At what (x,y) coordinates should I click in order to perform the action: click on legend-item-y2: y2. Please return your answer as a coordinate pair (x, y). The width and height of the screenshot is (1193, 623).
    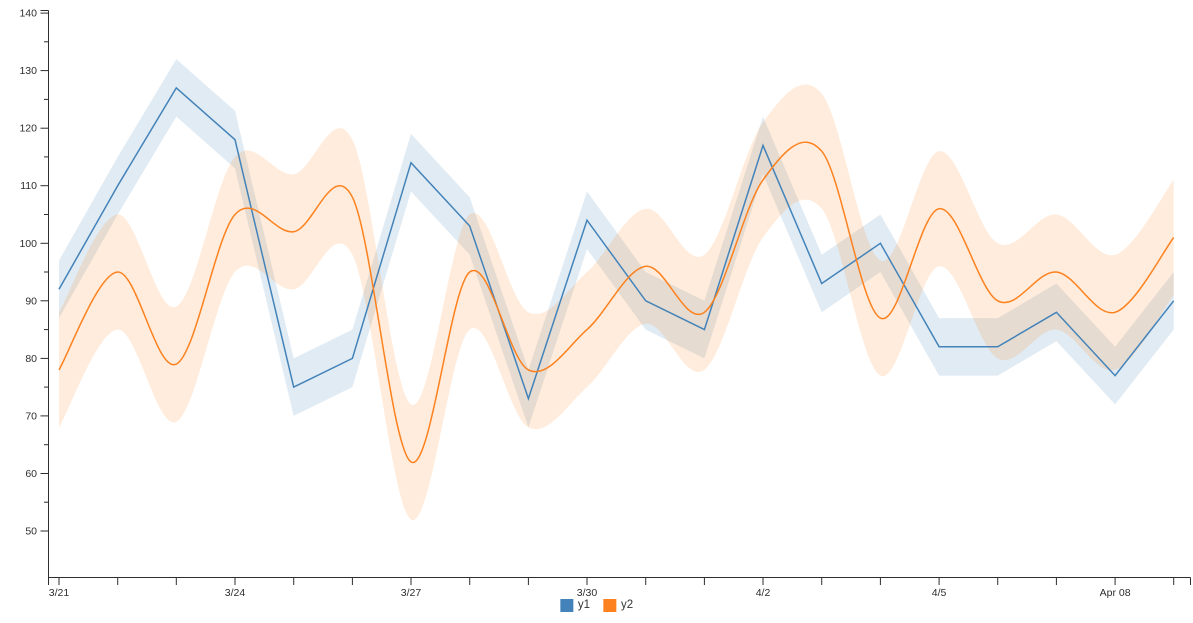
    Looking at the image, I should click on (618, 605).